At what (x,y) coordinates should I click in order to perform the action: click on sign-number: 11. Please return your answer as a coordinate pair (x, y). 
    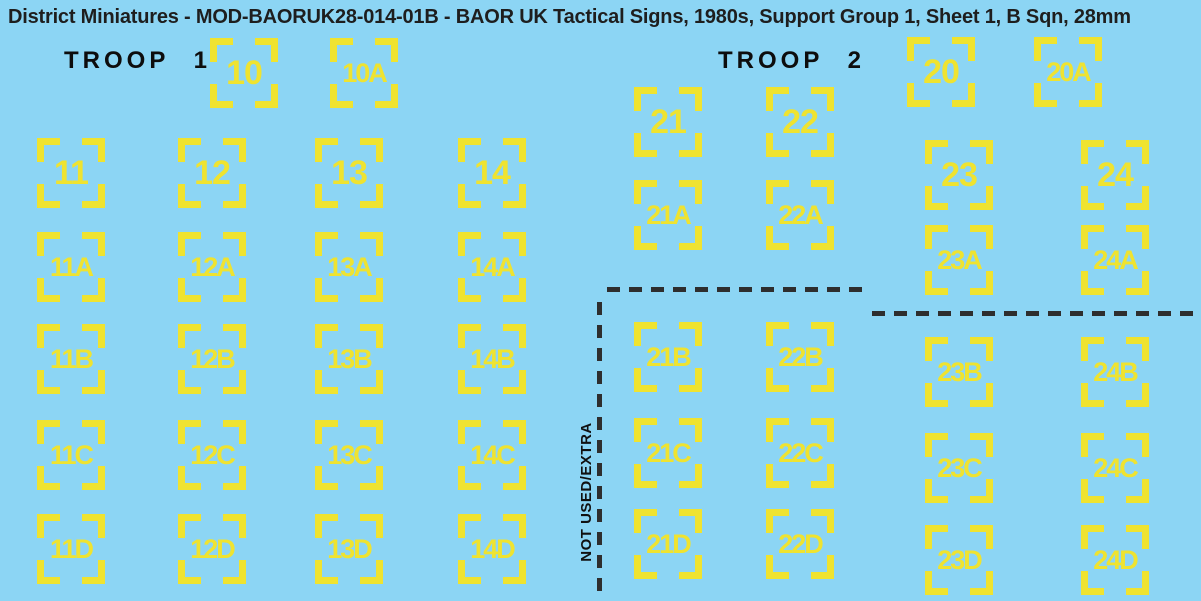
    Looking at the image, I should click on (71, 173).